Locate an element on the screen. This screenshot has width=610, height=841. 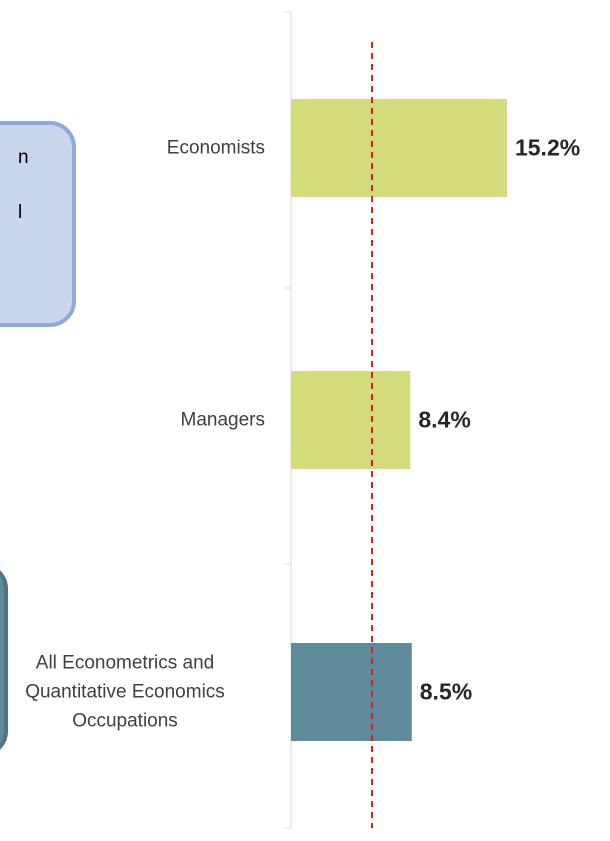
annotation: l is located at coordinates (20, 212).